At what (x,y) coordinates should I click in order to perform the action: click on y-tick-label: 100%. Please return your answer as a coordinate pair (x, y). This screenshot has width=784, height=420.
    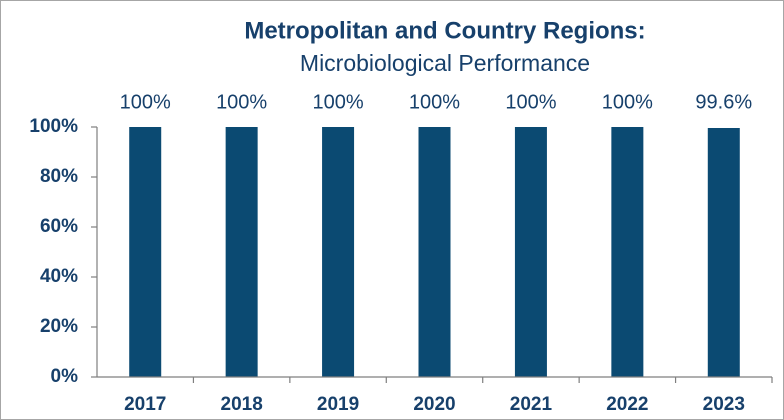
    Looking at the image, I should click on (53, 126).